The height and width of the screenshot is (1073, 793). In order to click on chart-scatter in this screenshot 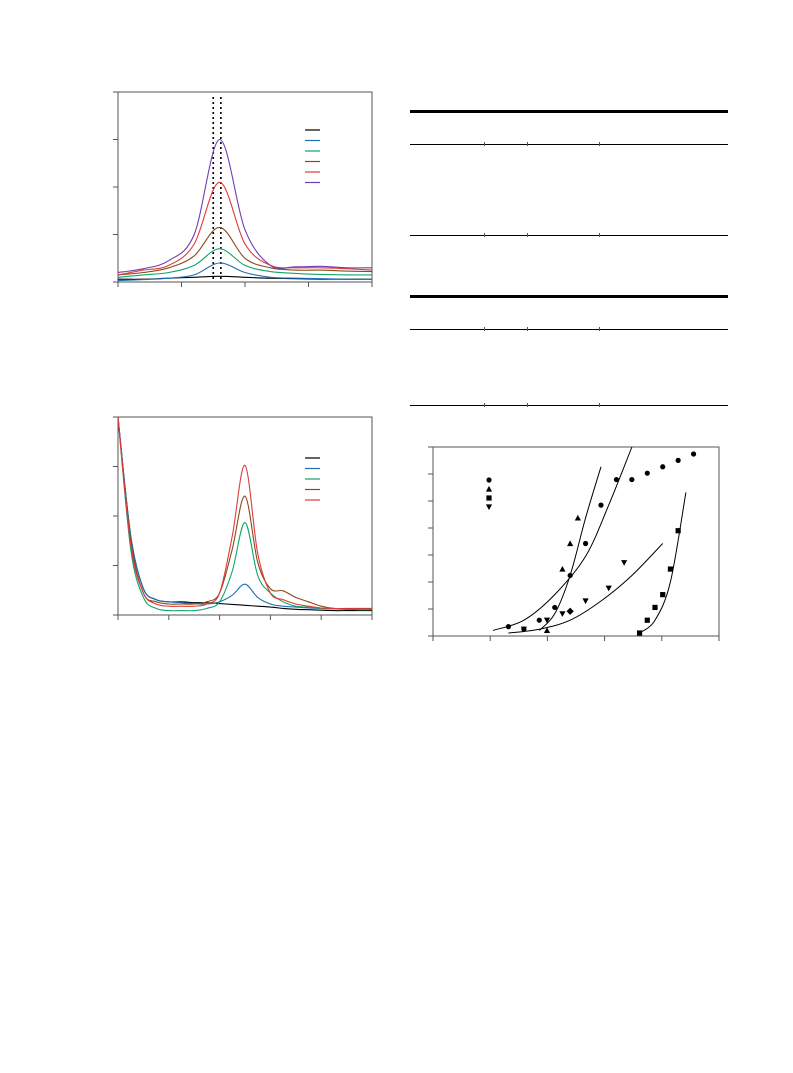, I will do `click(574, 543)`.